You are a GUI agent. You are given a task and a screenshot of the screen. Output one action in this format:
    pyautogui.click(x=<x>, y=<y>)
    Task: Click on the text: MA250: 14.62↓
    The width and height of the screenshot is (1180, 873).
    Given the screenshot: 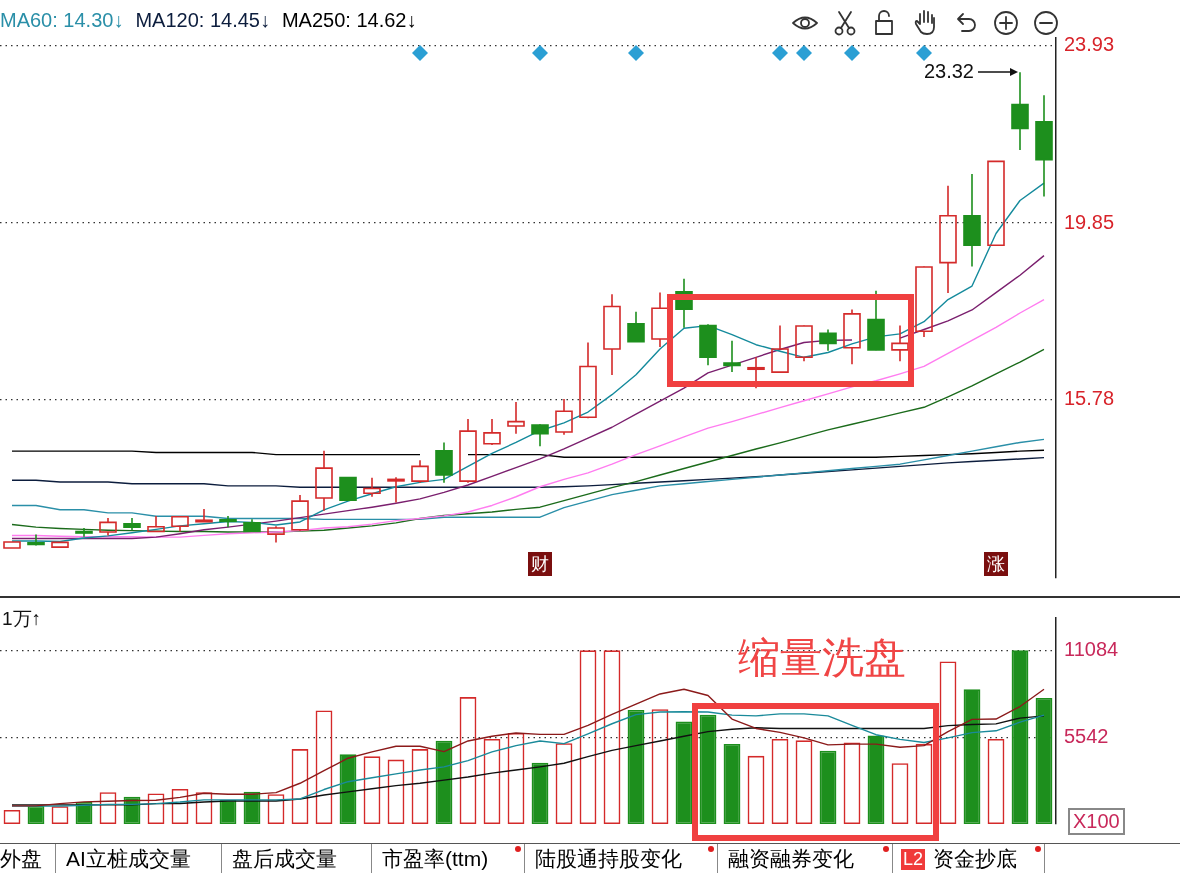 What is the action you would take?
    pyautogui.click(x=349, y=20)
    